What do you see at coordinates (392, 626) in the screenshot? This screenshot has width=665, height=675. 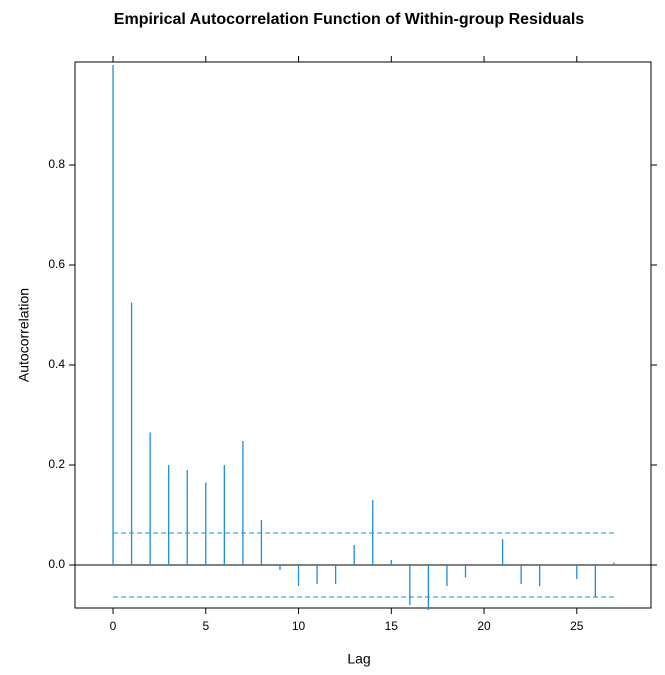 I see `x-tick-label: 15` at bounding box center [392, 626].